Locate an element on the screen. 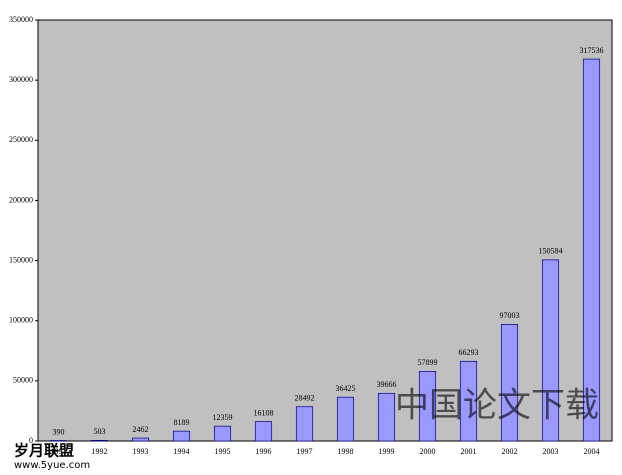  x-tick-label: 1999 is located at coordinates (387, 451).